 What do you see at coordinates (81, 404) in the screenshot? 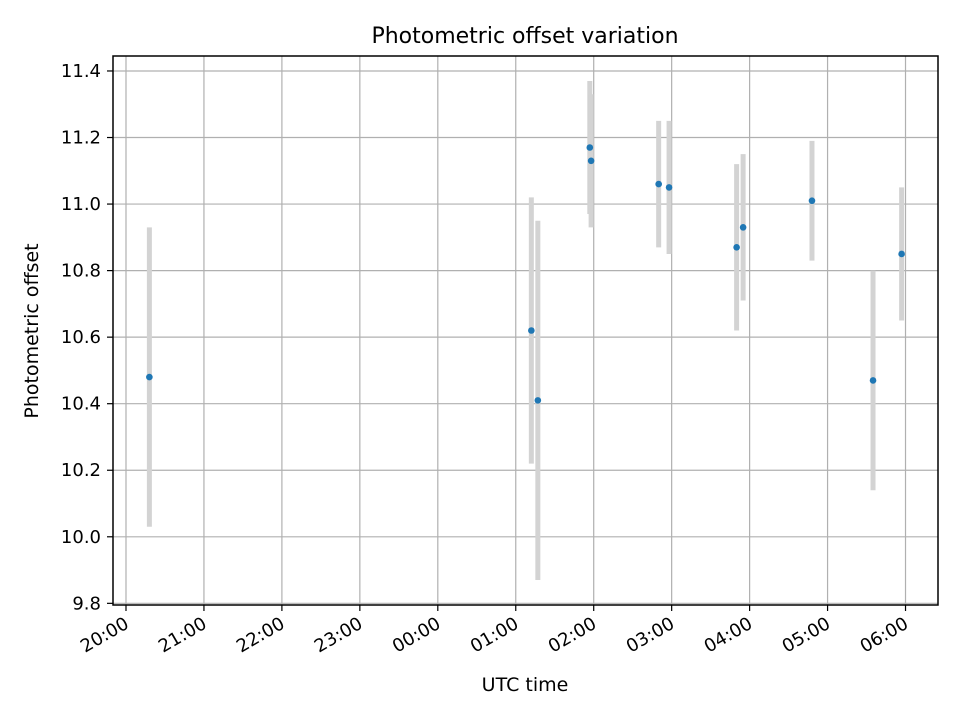
I see `y-tick-label: 10.4` at bounding box center [81, 404].